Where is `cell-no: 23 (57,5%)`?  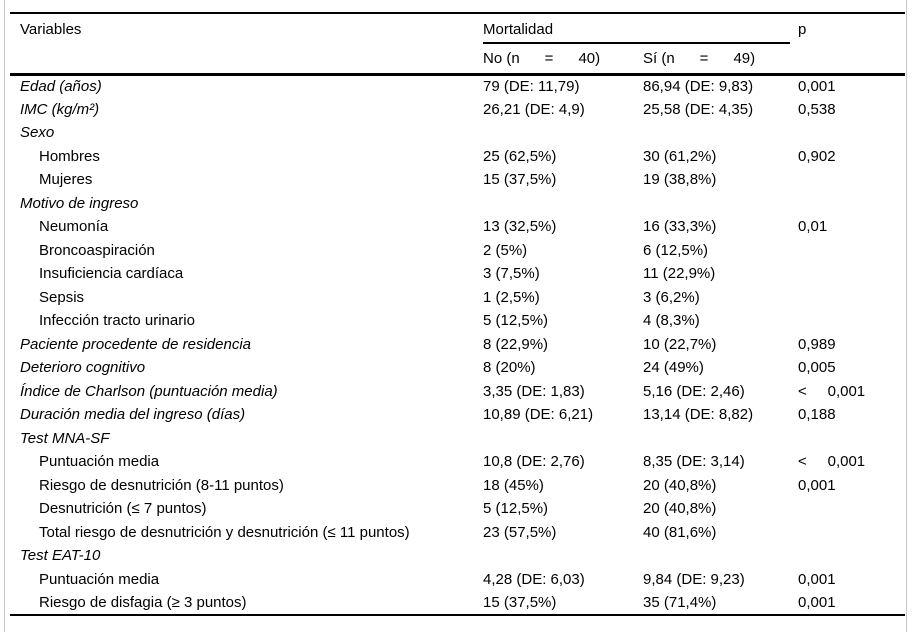 cell-no: 23 (57,5%) is located at coordinates (520, 532).